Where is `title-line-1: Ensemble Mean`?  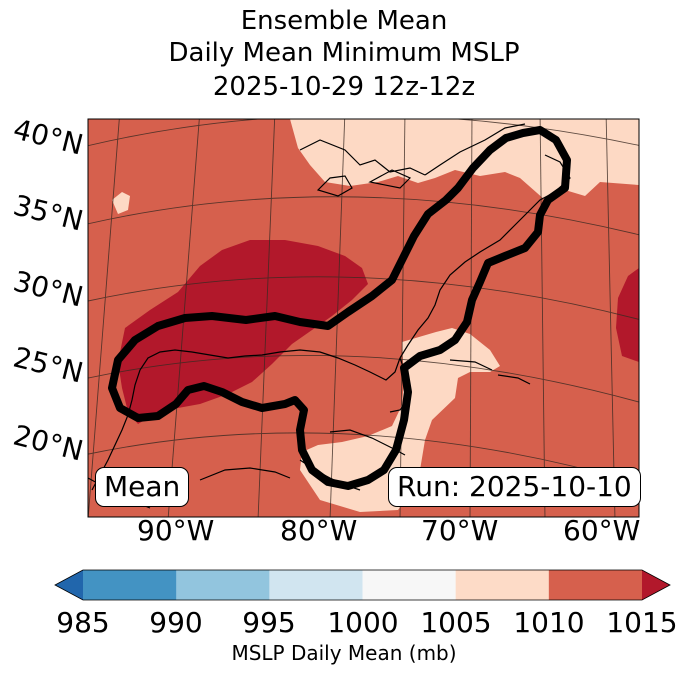 title-line-1: Ensemble Mean is located at coordinates (344, 21).